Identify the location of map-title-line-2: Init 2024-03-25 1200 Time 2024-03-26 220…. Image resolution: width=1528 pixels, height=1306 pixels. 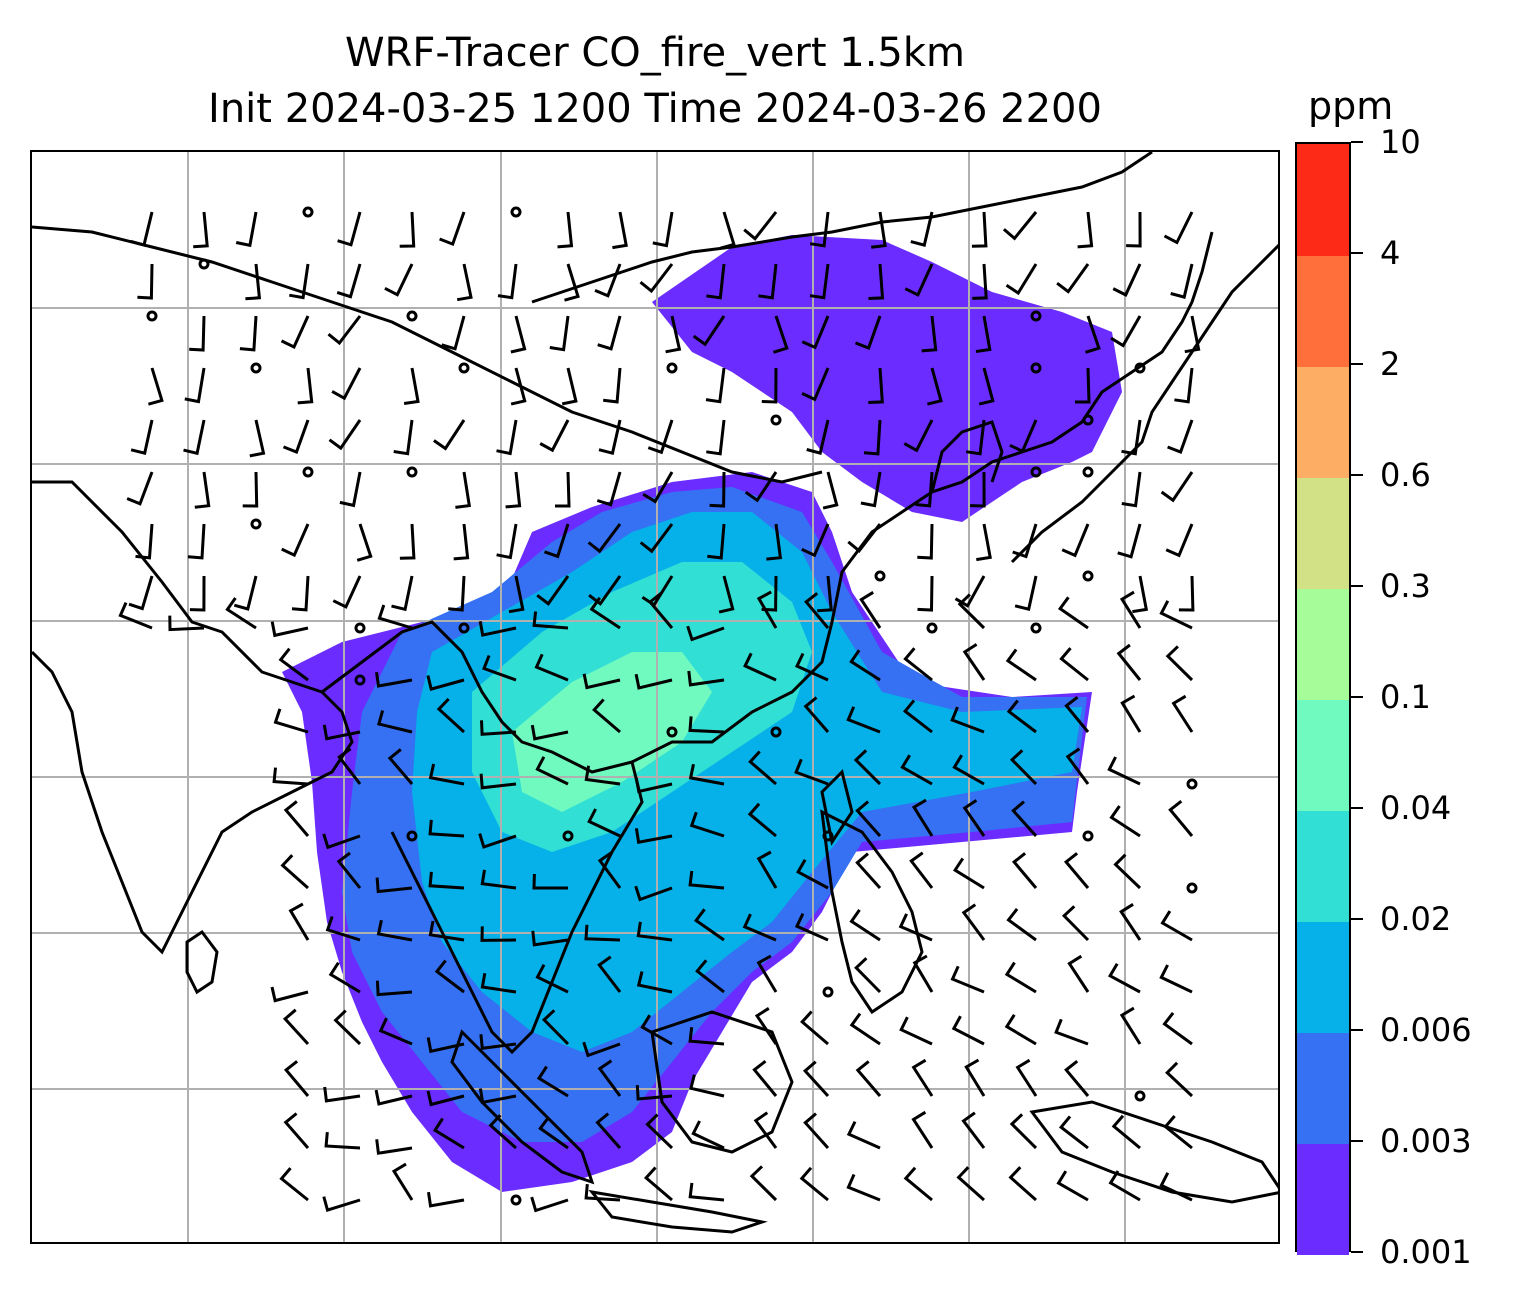
(655, 109).